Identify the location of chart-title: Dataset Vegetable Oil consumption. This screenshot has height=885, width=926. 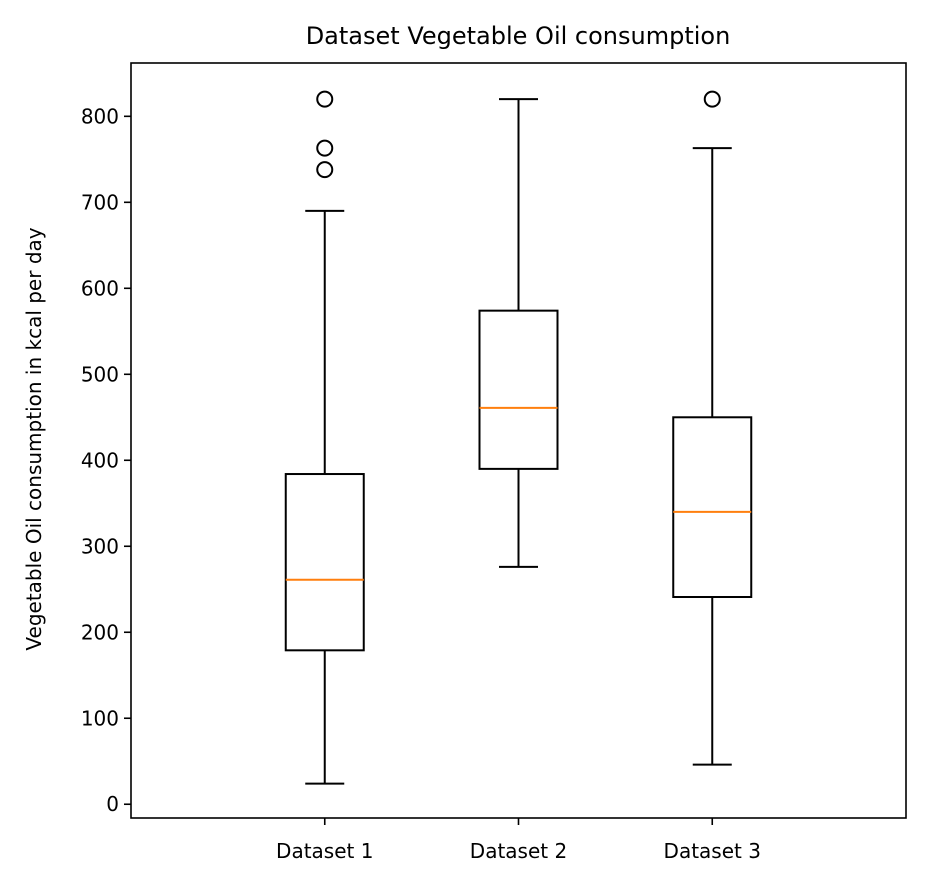
(518, 36).